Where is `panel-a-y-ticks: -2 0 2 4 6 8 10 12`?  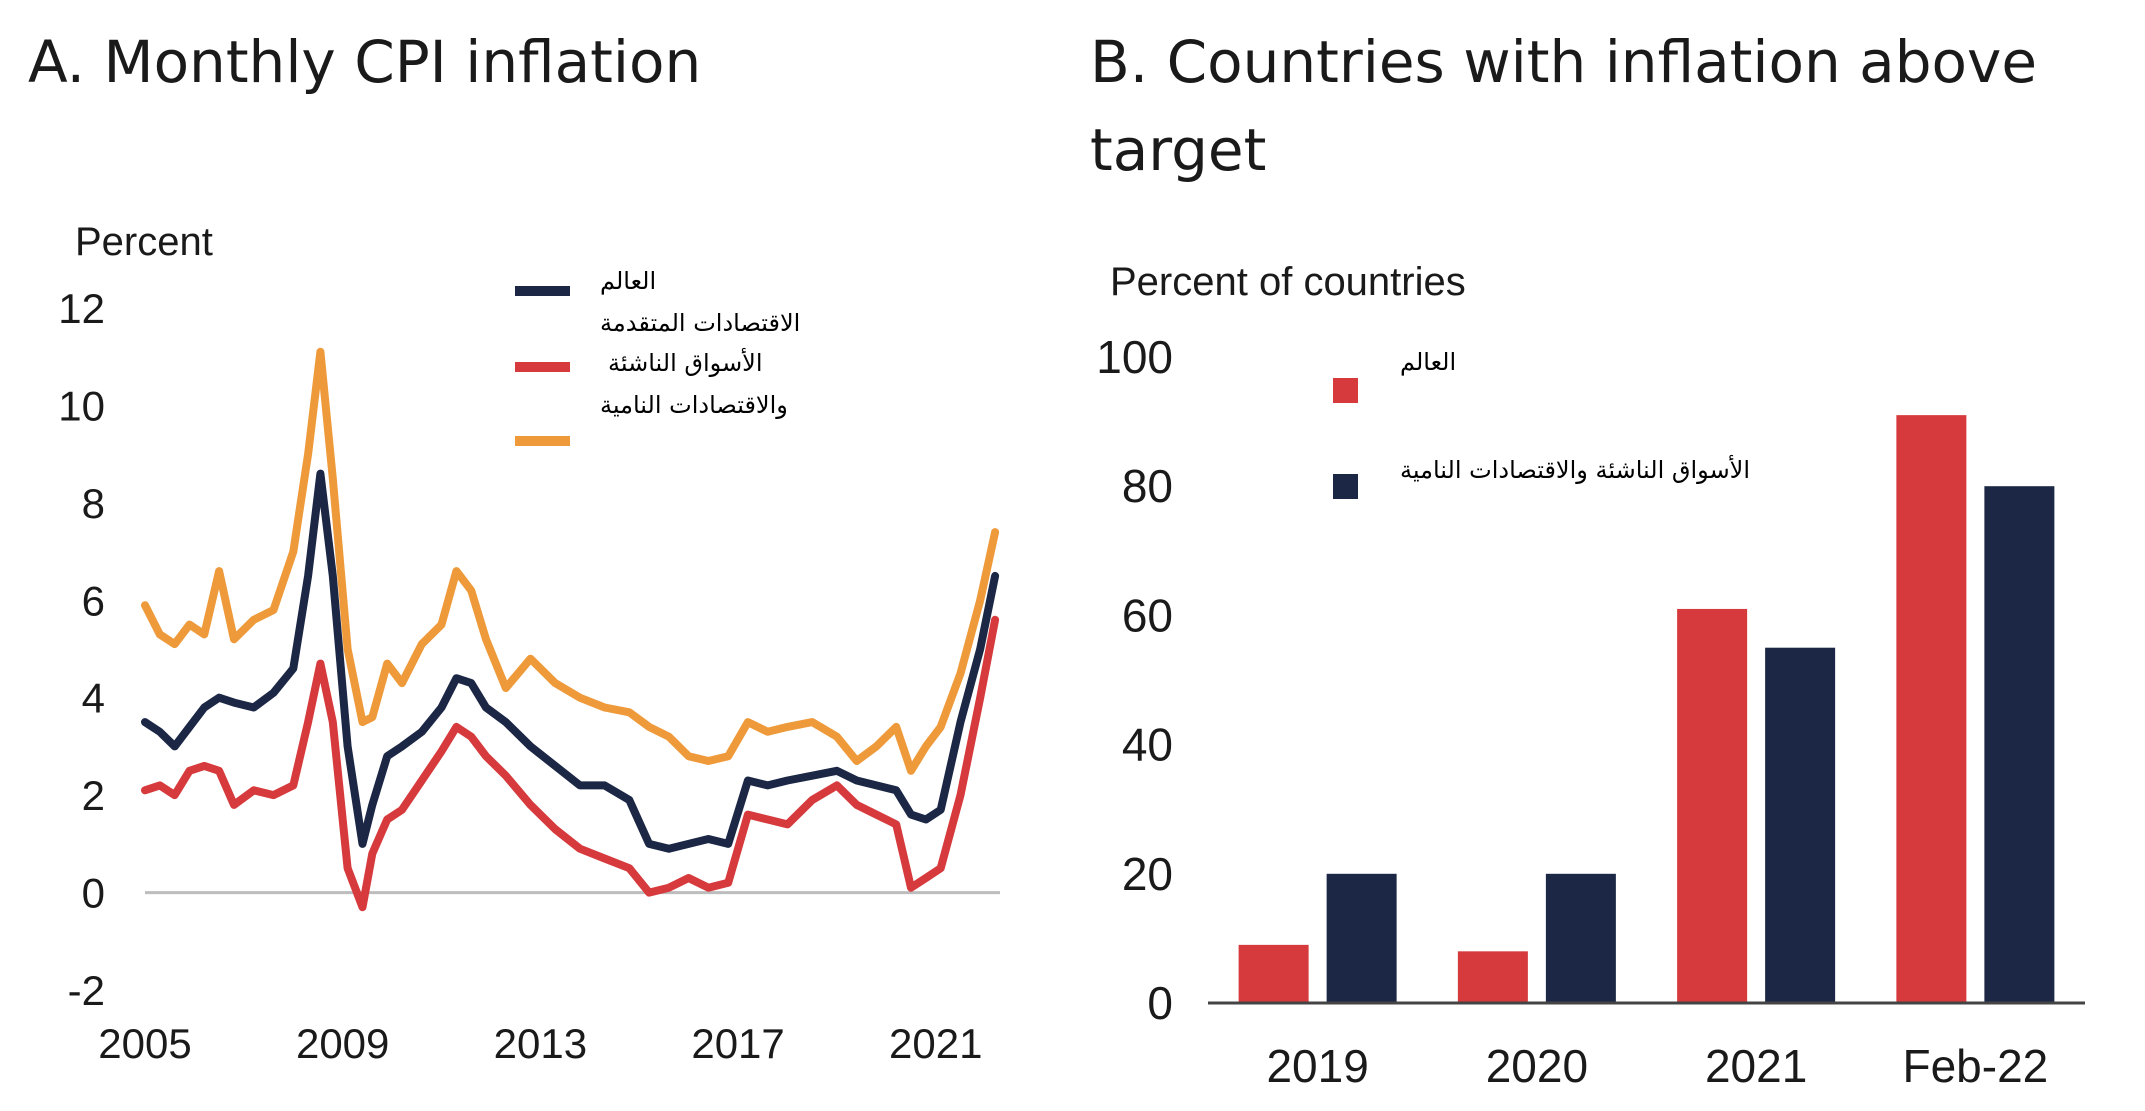
panel-a-y-ticks: -2 0 2 4 6 8 10 12 is located at coordinates (81, 649).